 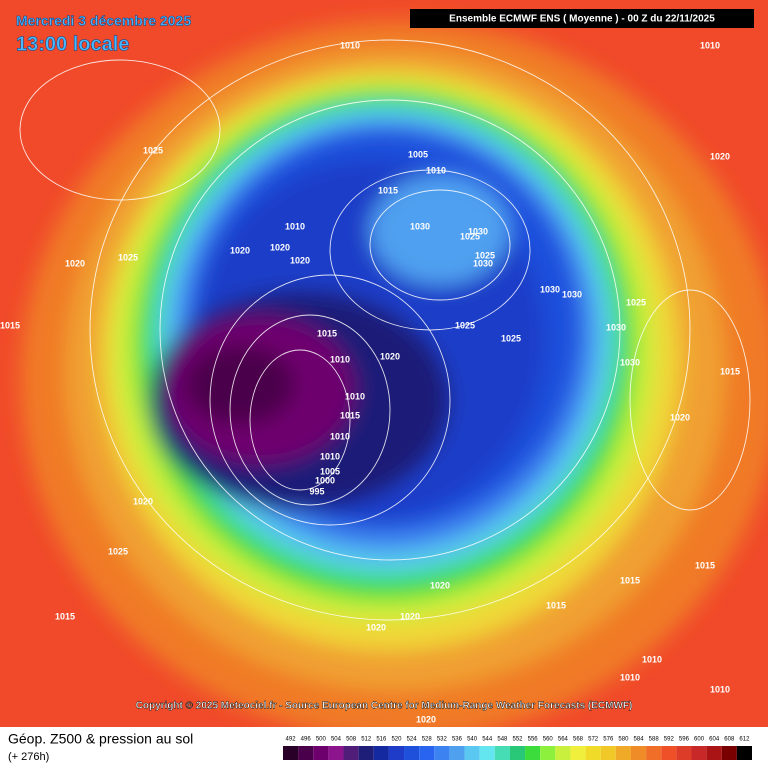 What do you see at coordinates (563, 740) in the screenshot?
I see `scale-label: 564` at bounding box center [563, 740].